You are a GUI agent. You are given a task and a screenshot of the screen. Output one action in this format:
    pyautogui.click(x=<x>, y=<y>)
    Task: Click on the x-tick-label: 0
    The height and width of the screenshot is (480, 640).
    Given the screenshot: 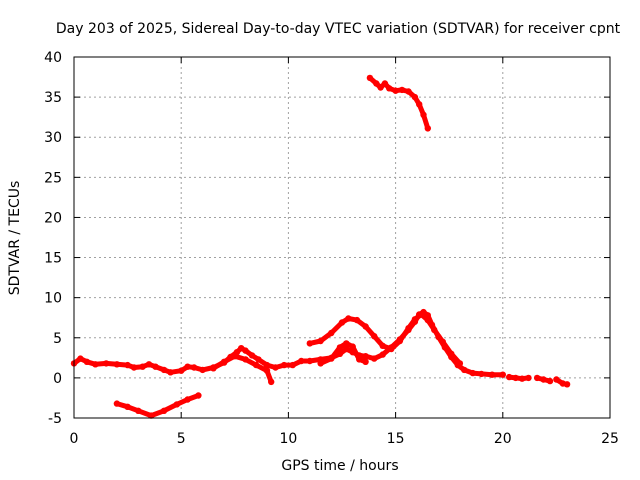 What is the action you would take?
    pyautogui.click(x=74, y=439)
    